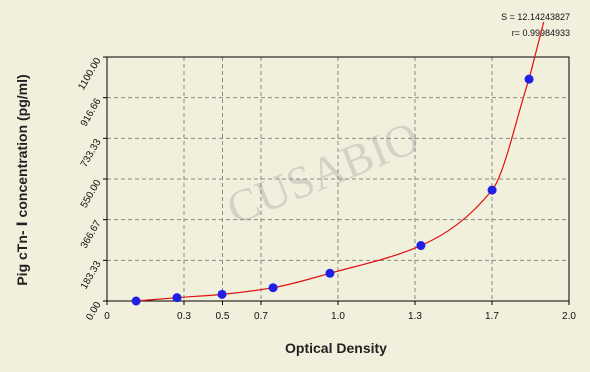 The image size is (590, 372). I want to click on x-tick-label: 2.0, so click(569, 316).